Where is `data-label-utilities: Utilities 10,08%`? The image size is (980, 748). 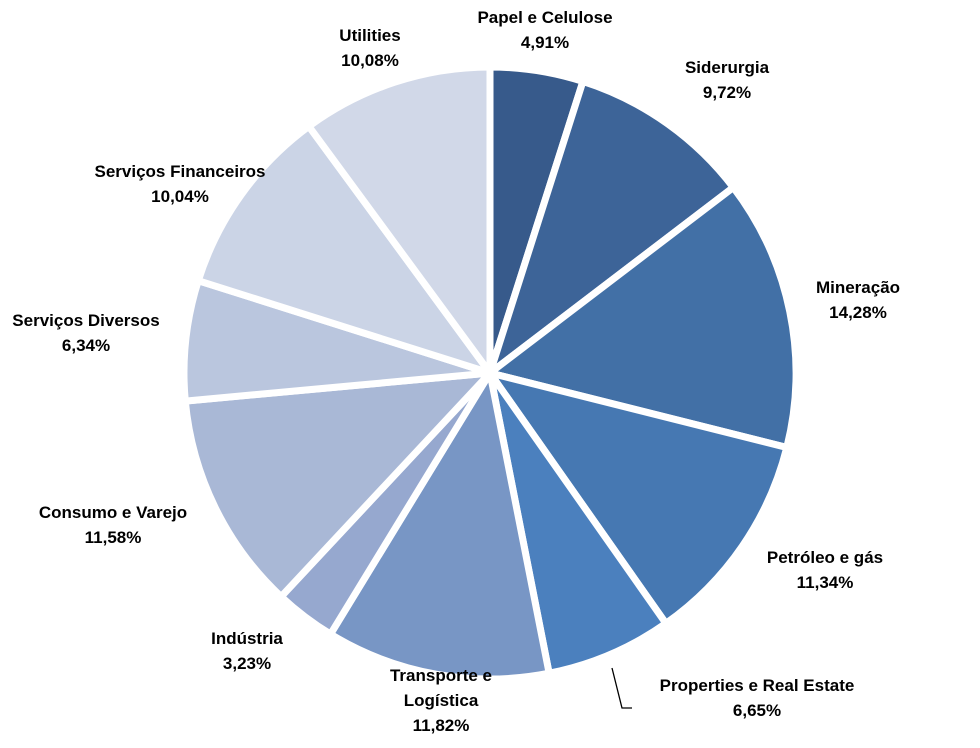 data-label-utilities: Utilities 10,08% is located at coordinates (369, 48).